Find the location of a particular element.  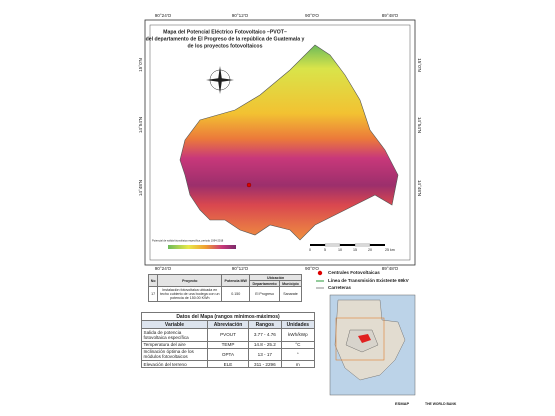

table-title: Datos del Mapa (rangos mínimos-máximos) is located at coordinates (228, 316).